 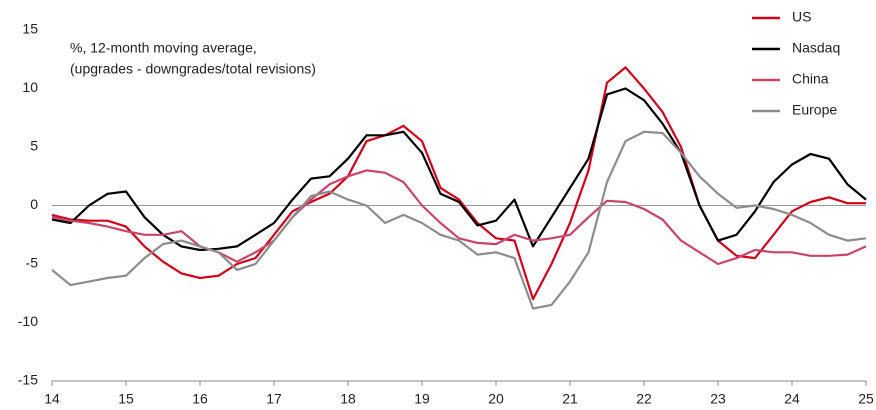 What do you see at coordinates (570, 399) in the screenshot?
I see `x-tick-label: 21` at bounding box center [570, 399].